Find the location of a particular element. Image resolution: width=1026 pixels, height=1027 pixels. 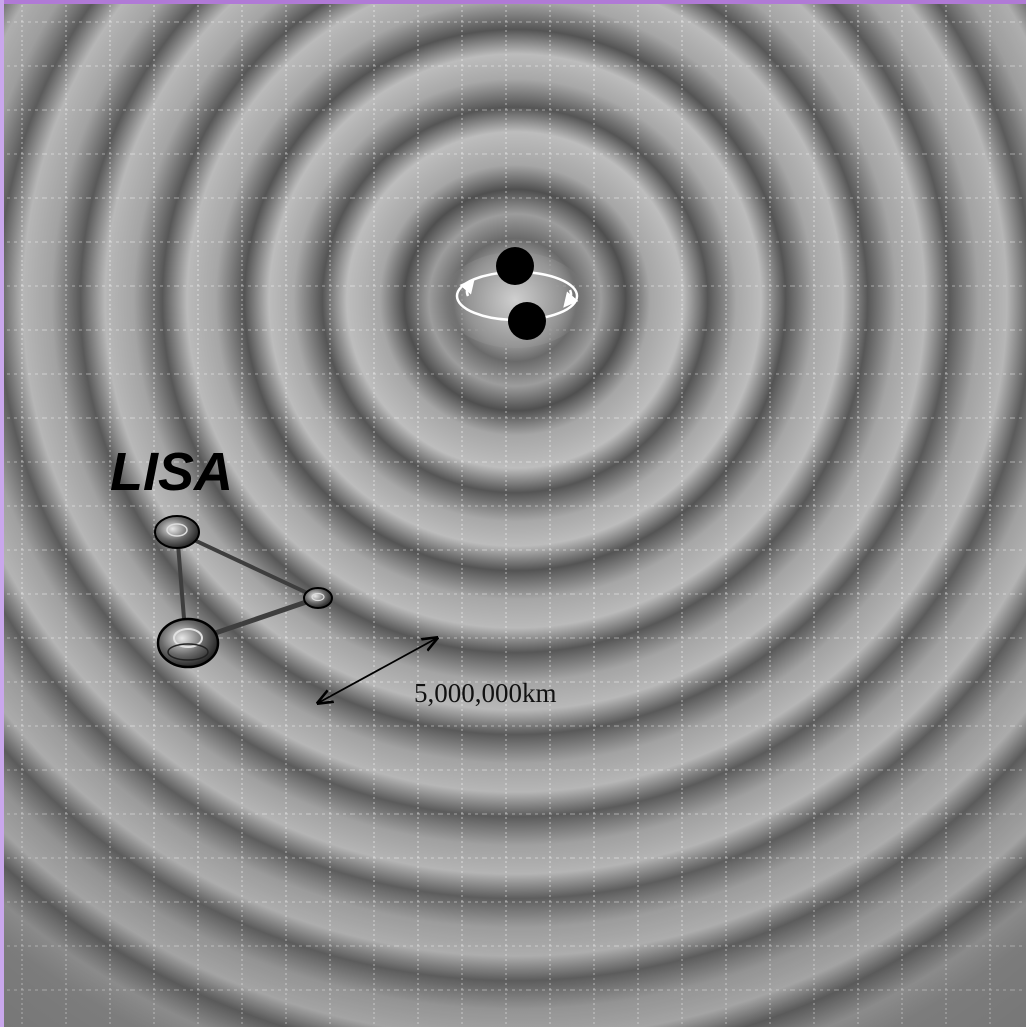

lisa-label: LISA is located at coordinates (171, 472).